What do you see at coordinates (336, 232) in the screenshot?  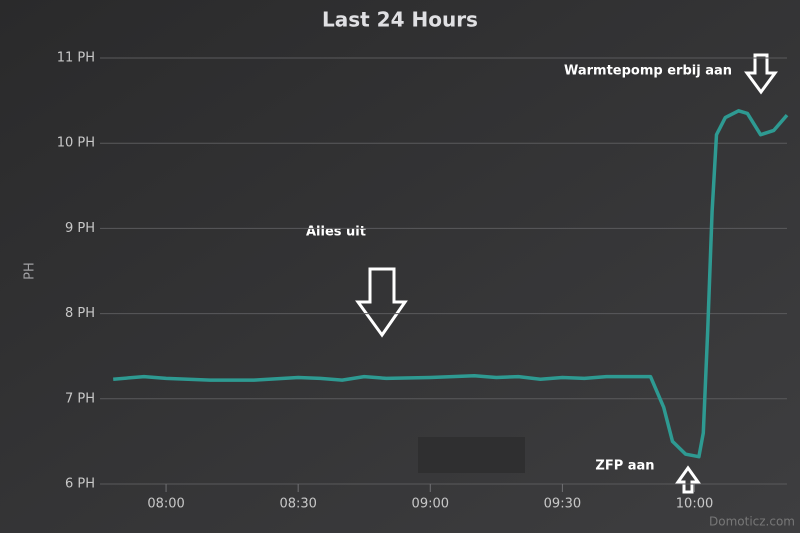 I see `annotation: Alles uit` at bounding box center [336, 232].